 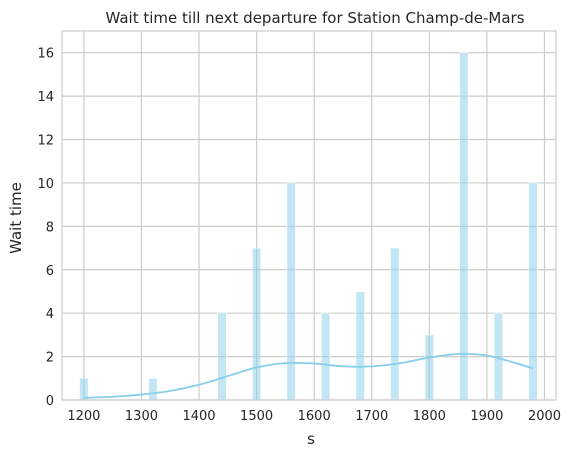 What do you see at coordinates (50, 314) in the screenshot?
I see `y-tick-label: 4` at bounding box center [50, 314].